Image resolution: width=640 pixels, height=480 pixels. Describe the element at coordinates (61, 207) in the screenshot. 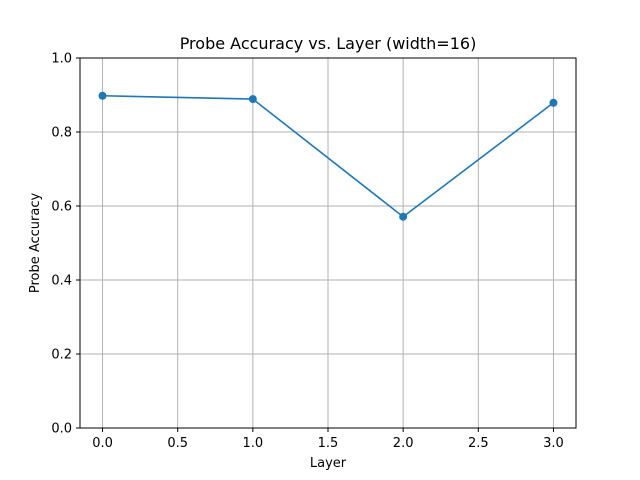

I see `y-tick-label: 0.6` at that location.